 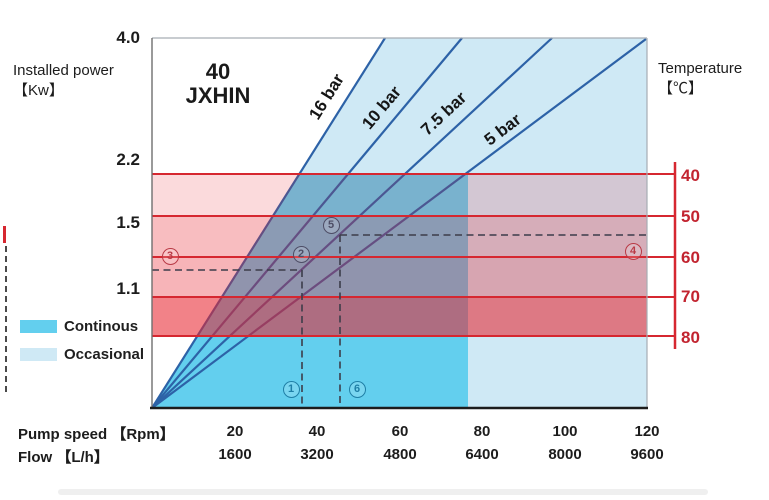 What do you see at coordinates (565, 431) in the screenshot?
I see `speed-tick-100: 100` at bounding box center [565, 431].